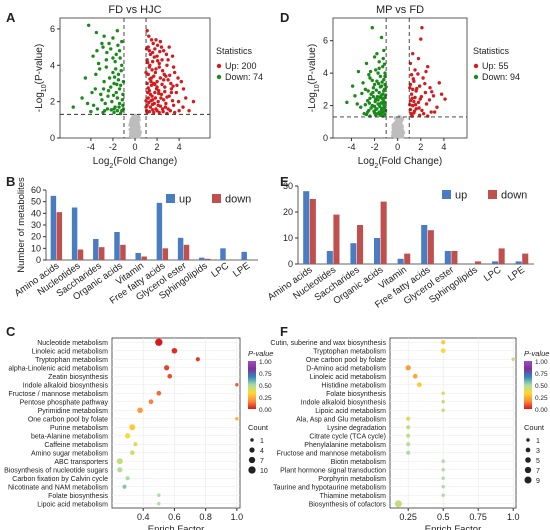  What do you see at coordinates (541, 362) in the screenshot?
I see `colorbar-tick-label: 1.00` at bounding box center [541, 362].